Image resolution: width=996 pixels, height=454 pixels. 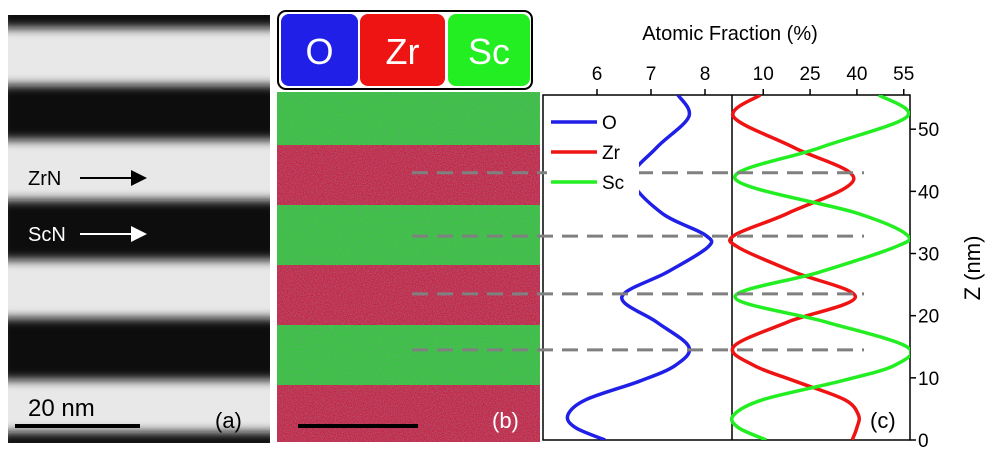 What do you see at coordinates (928, 130) in the screenshot?
I see `y-tick-label: 50` at bounding box center [928, 130].